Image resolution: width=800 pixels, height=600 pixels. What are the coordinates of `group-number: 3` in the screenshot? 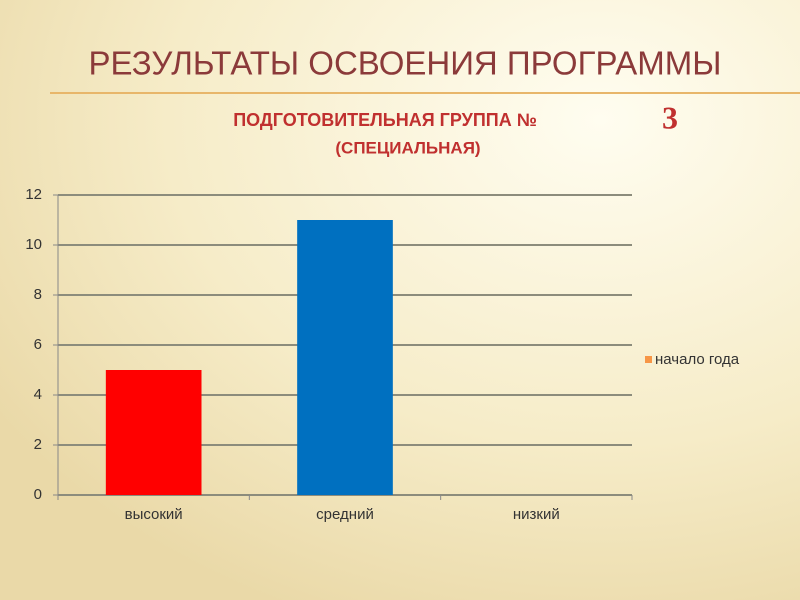 It's located at (670, 117).